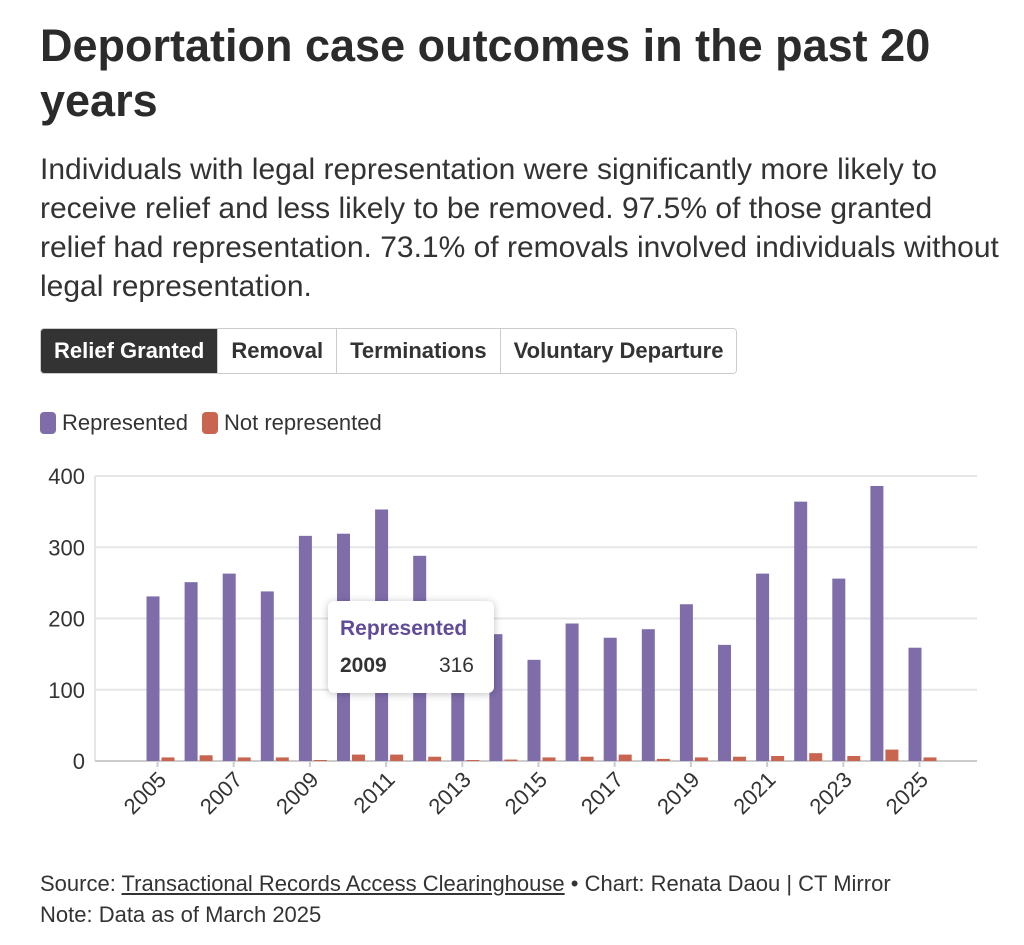 The width and height of the screenshot is (1024, 945). Describe the element at coordinates (267, 676) in the screenshot. I see `bar-represented-2008` at that location.